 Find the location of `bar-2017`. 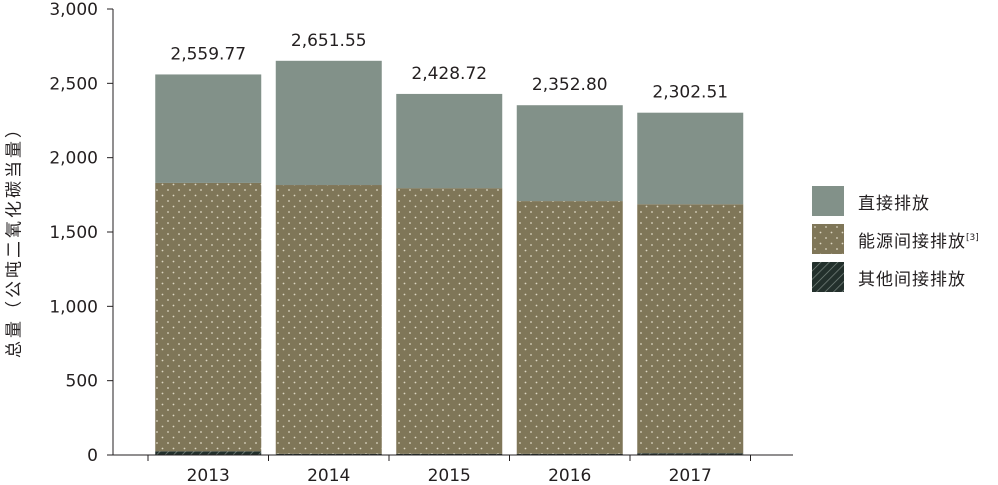

bar-2017 is located at coordinates (690, 283).